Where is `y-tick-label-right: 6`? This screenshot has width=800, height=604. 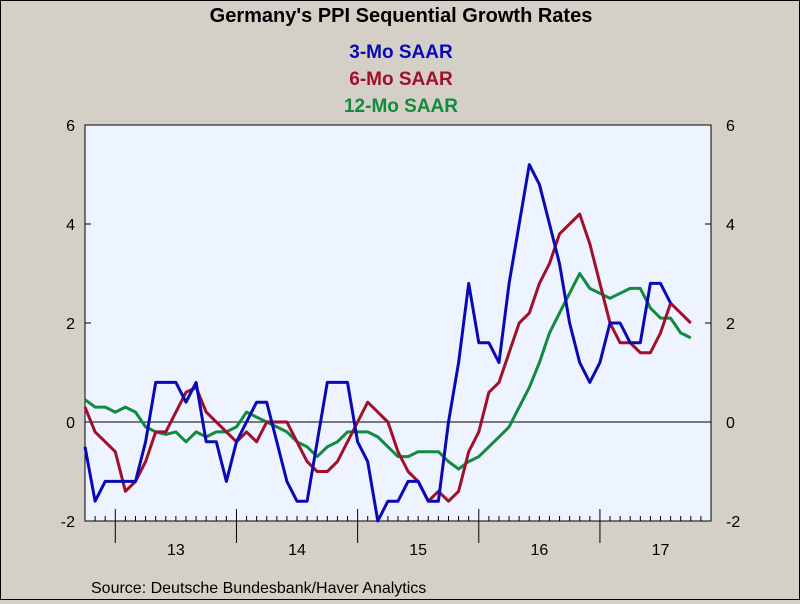 y-tick-label-right: 6 is located at coordinates (730, 126).